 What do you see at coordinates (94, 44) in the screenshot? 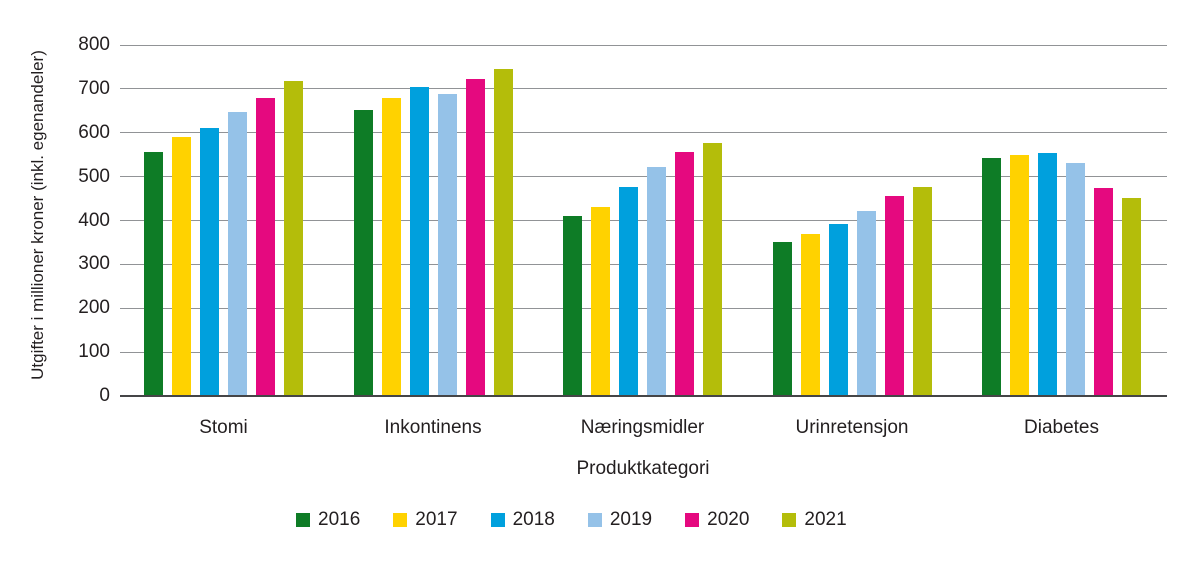
I see `y-tick-label-800: 800` at bounding box center [94, 44].